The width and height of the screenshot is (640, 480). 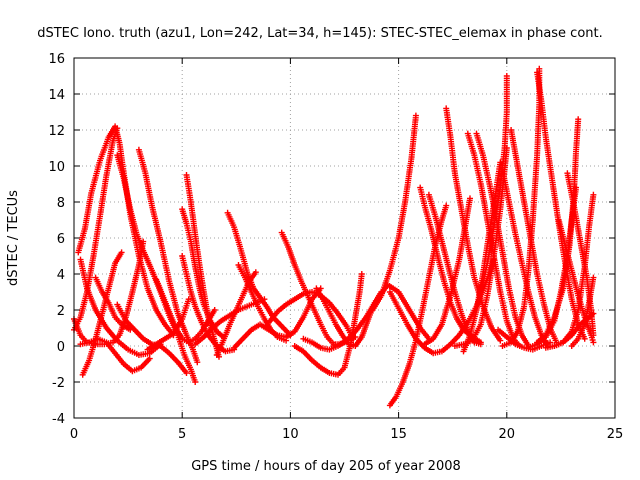 I want to click on y-tick-label: -4, so click(x=58, y=419).